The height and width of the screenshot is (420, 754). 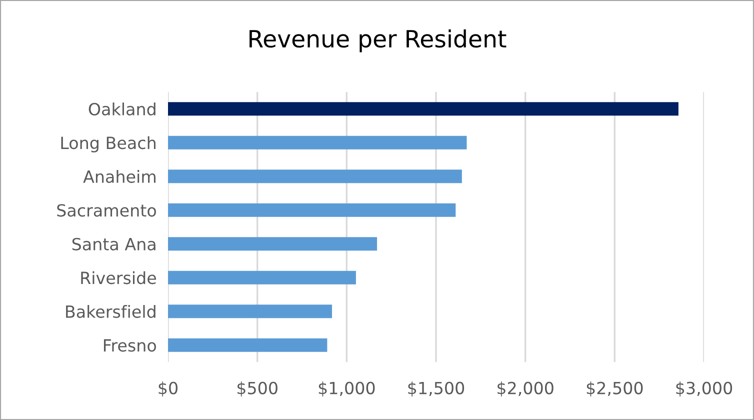 What do you see at coordinates (118, 277) in the screenshot?
I see `y-tick-label: Riverside` at bounding box center [118, 277].